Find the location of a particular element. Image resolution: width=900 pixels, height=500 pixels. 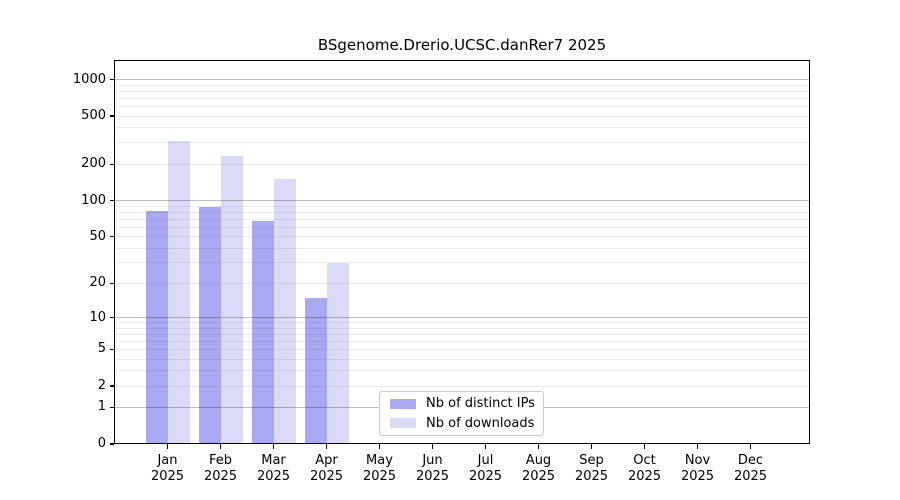

bar-distinct-ips-feb is located at coordinates (209, 325).